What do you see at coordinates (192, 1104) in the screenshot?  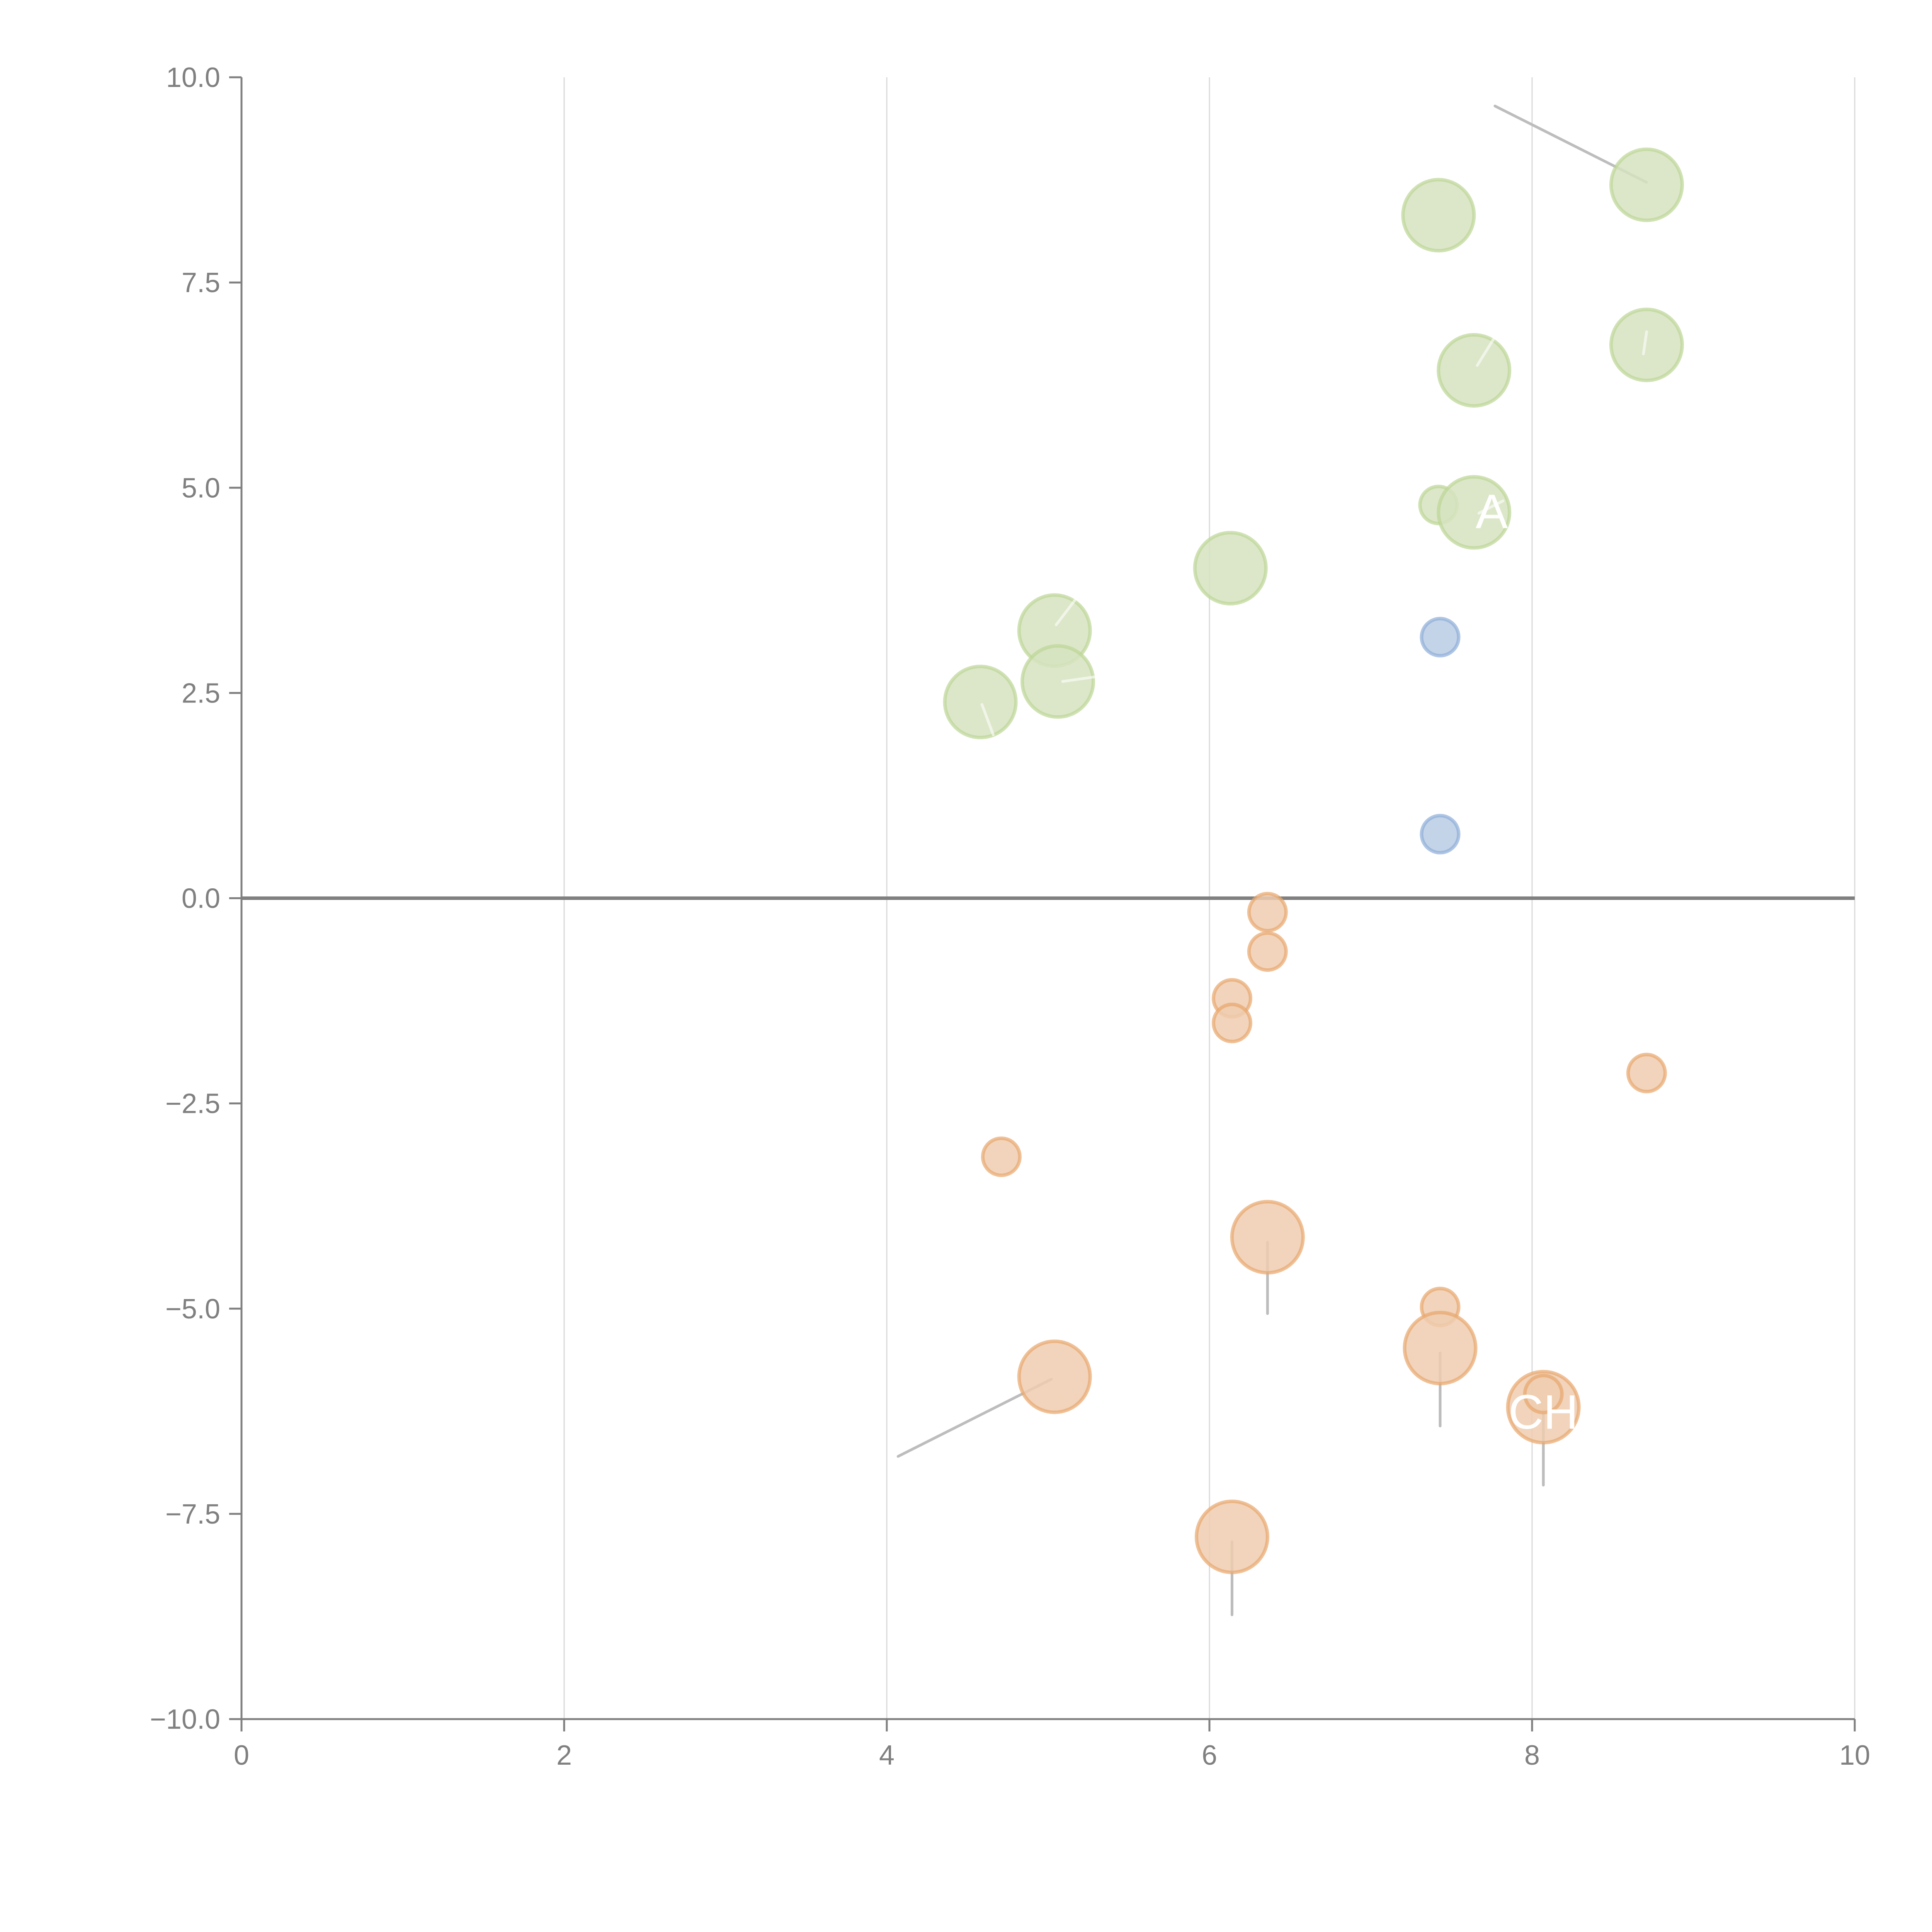 I see `y-tick-label: −2.5` at bounding box center [192, 1104].